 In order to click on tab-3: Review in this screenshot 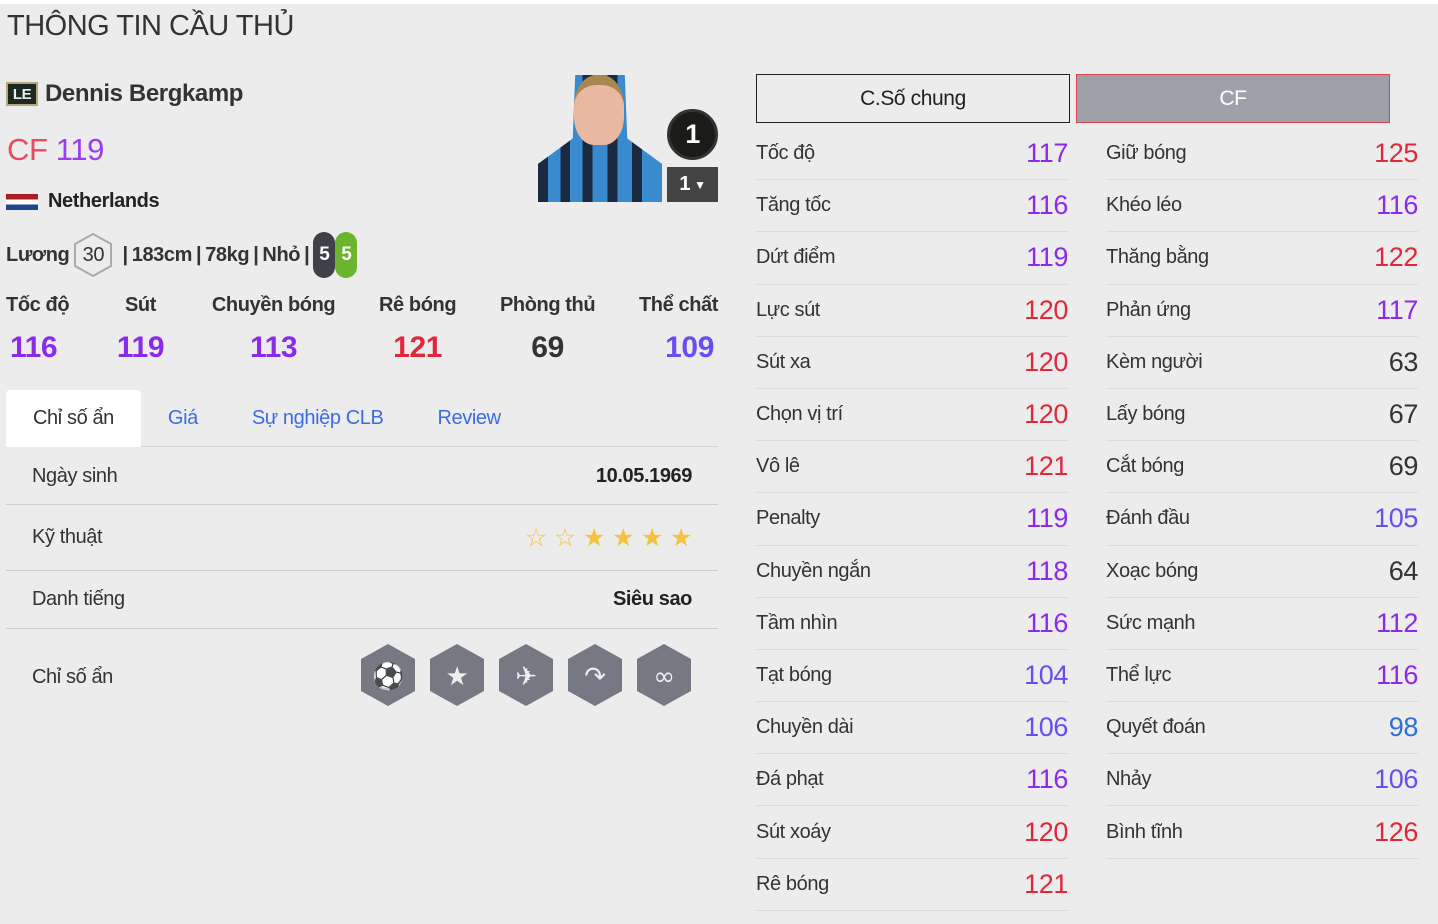, I will do `click(469, 418)`.